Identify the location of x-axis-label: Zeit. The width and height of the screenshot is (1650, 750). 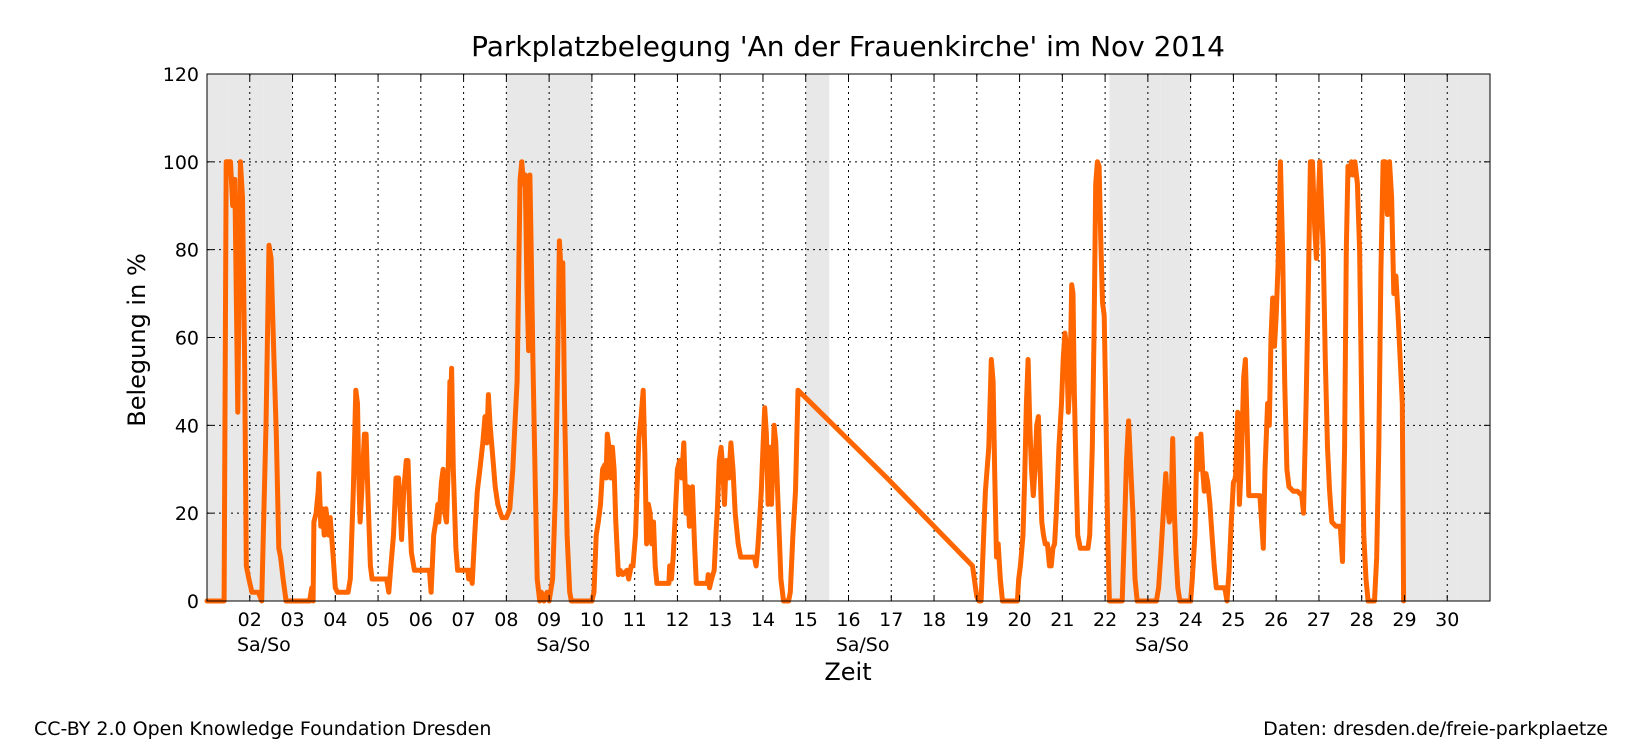
(847, 672).